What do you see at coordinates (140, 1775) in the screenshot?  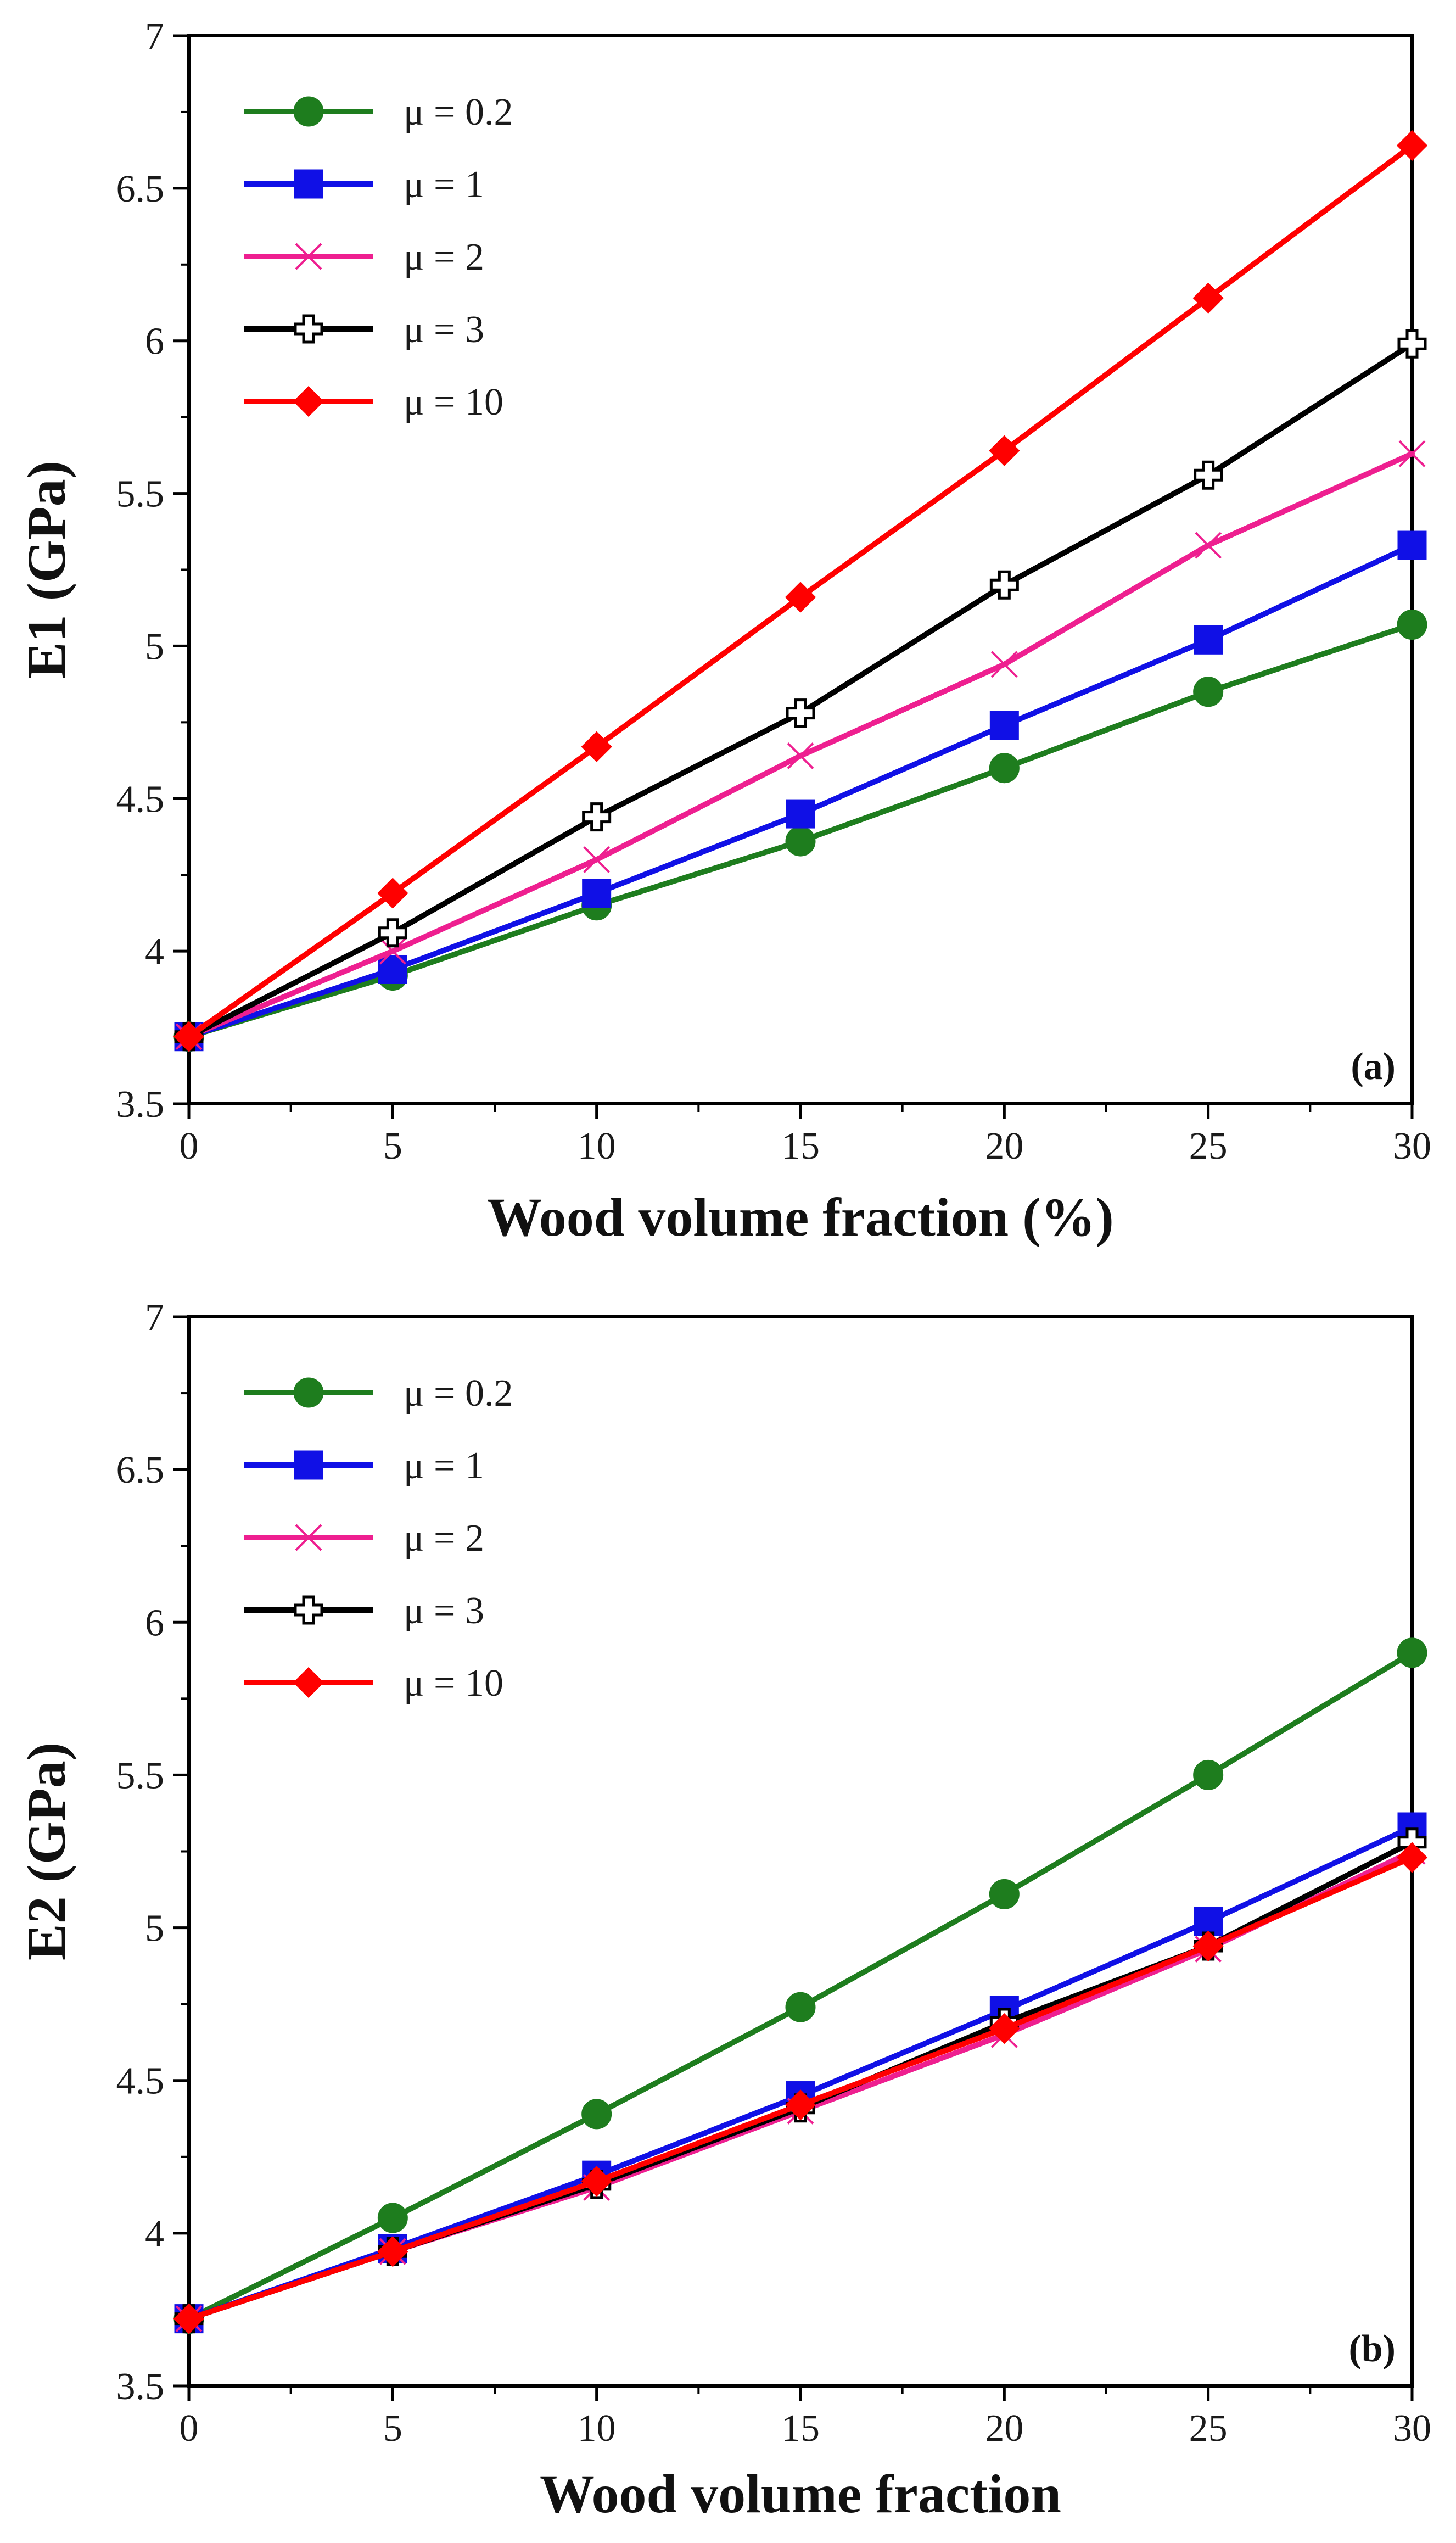 I see `y-tick-label: 5.5` at bounding box center [140, 1775].